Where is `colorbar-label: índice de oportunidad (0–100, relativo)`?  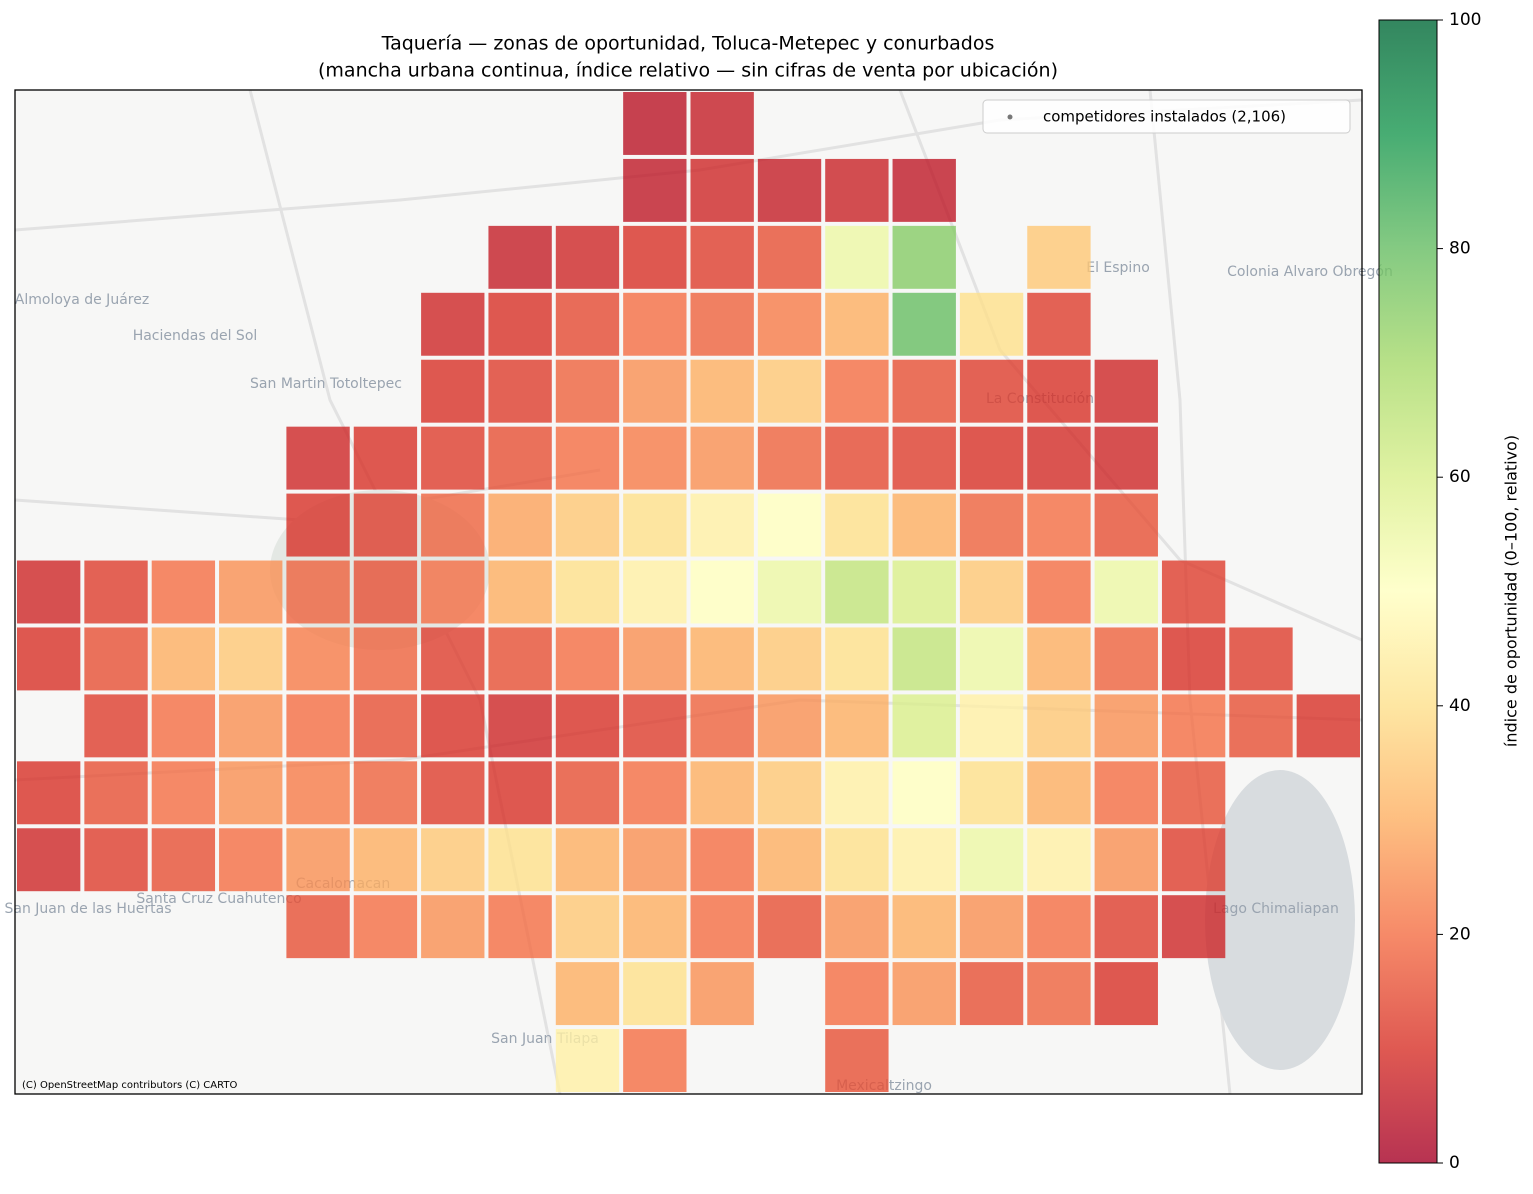
colorbar-label: índice de oportunidad (0–100, relativo) is located at coordinates (1511, 591).